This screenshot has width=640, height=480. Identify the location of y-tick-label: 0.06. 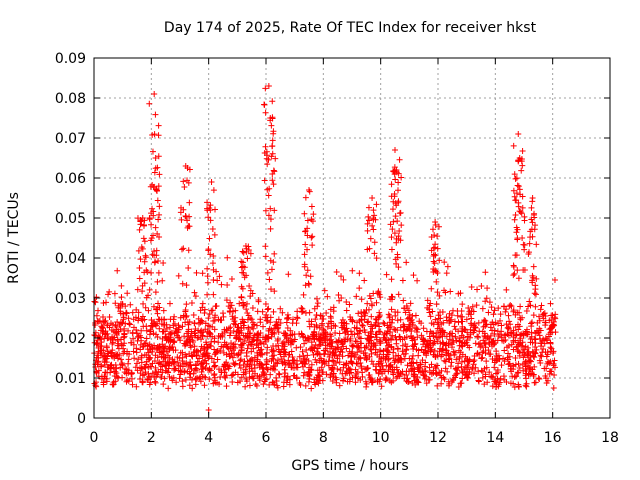
(70, 179).